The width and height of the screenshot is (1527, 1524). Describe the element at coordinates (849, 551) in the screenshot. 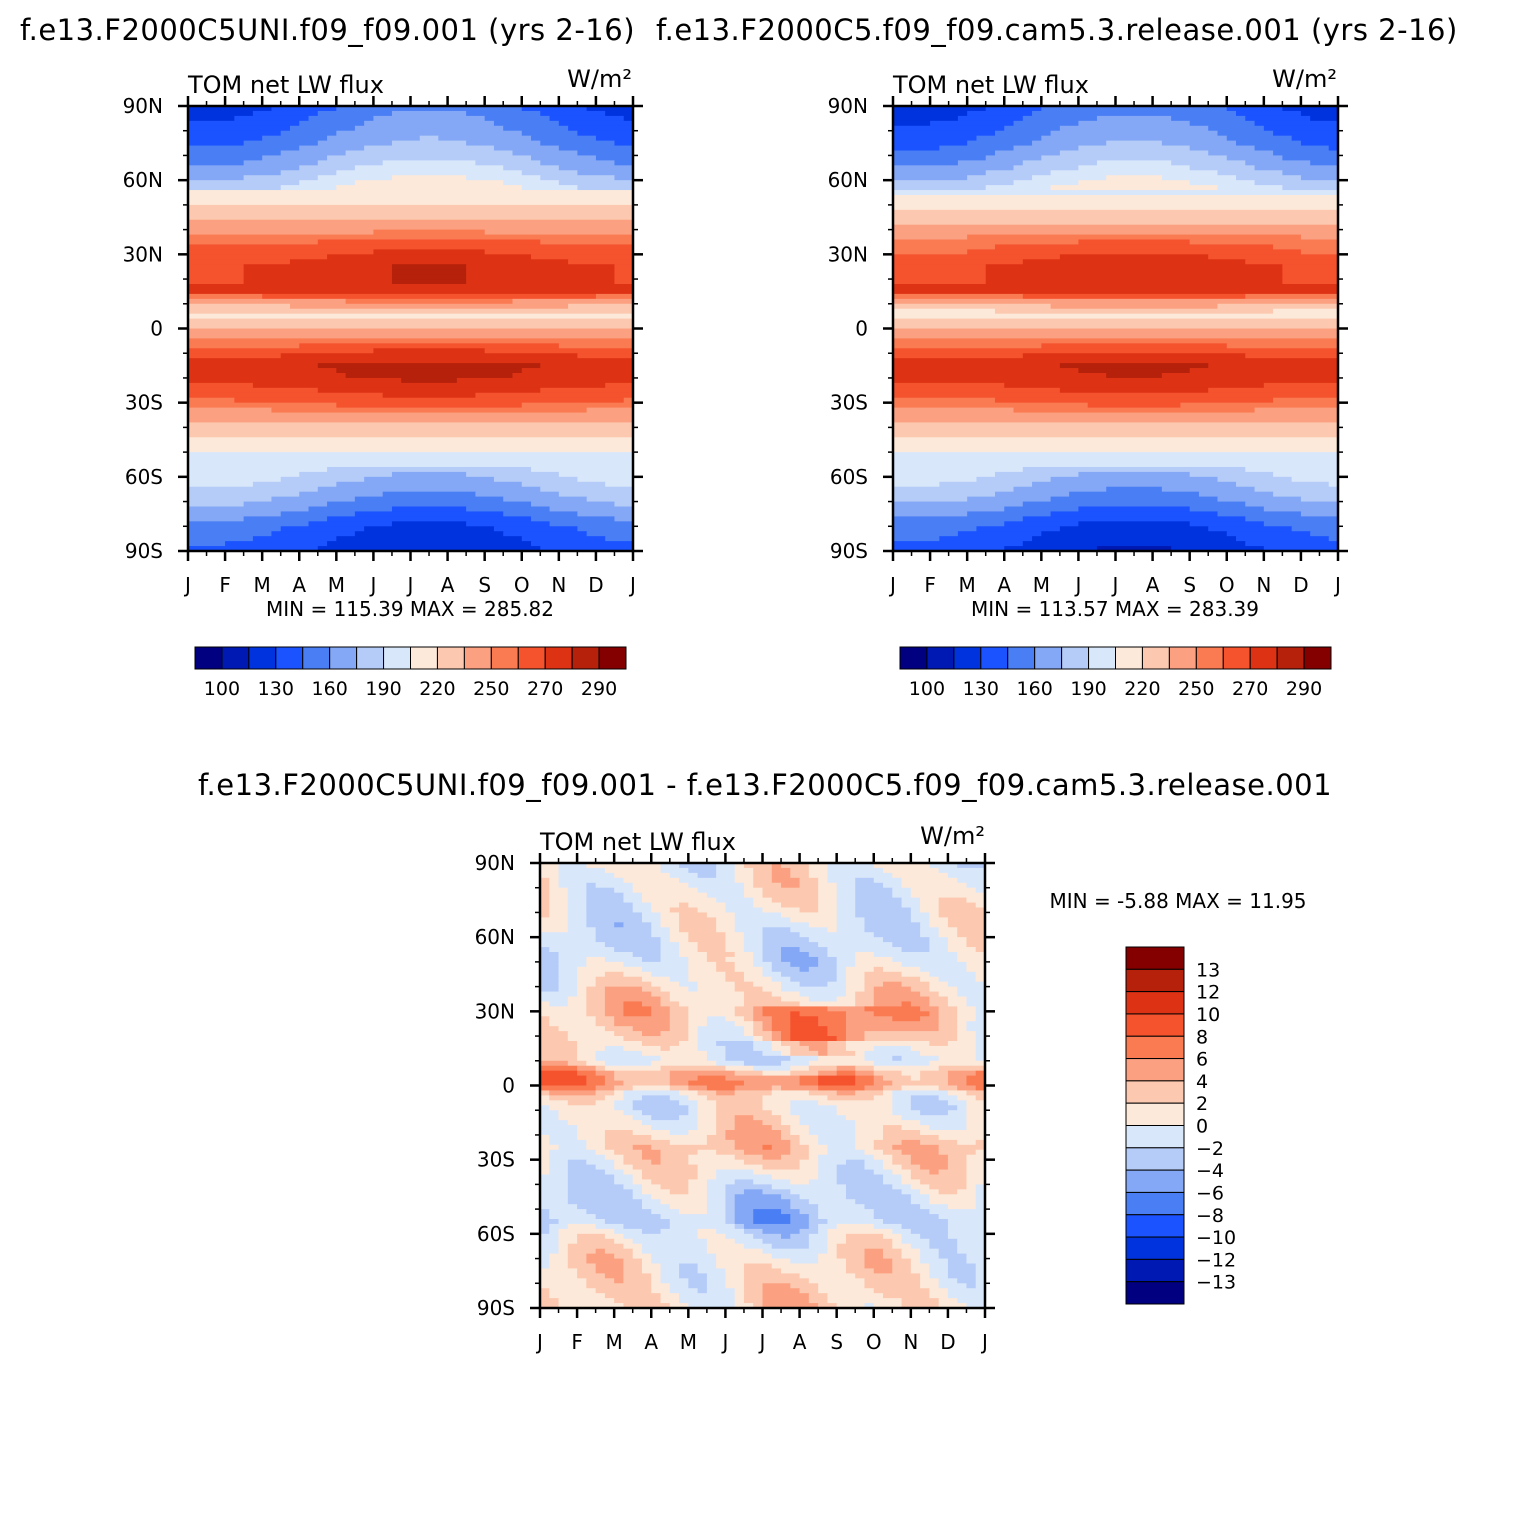

I see `y-tick-label: 90S` at that location.